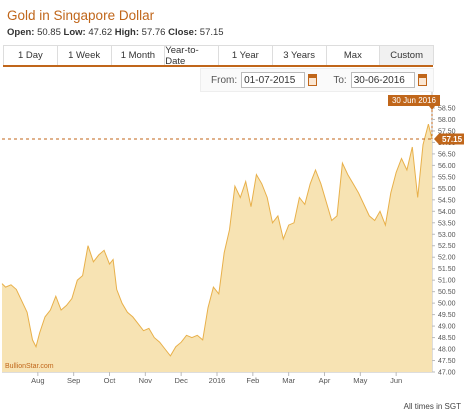  I want to click on y-tick-label: 50.00, so click(447, 304).